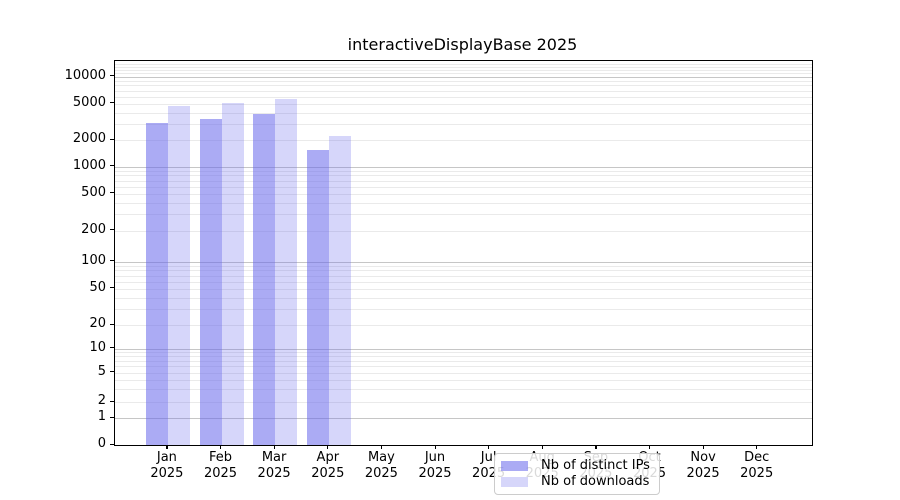  I want to click on bar-feb-distinct-ips, so click(210, 282).